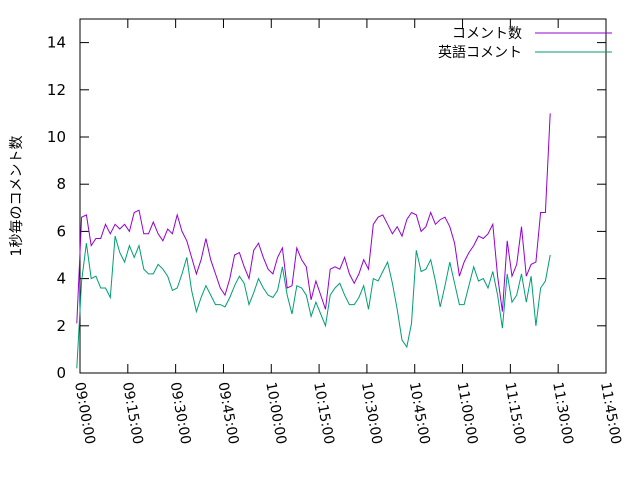 The image size is (640, 480). Describe the element at coordinates (228, 413) in the screenshot. I see `x-tick-label: 09:45:00` at that location.